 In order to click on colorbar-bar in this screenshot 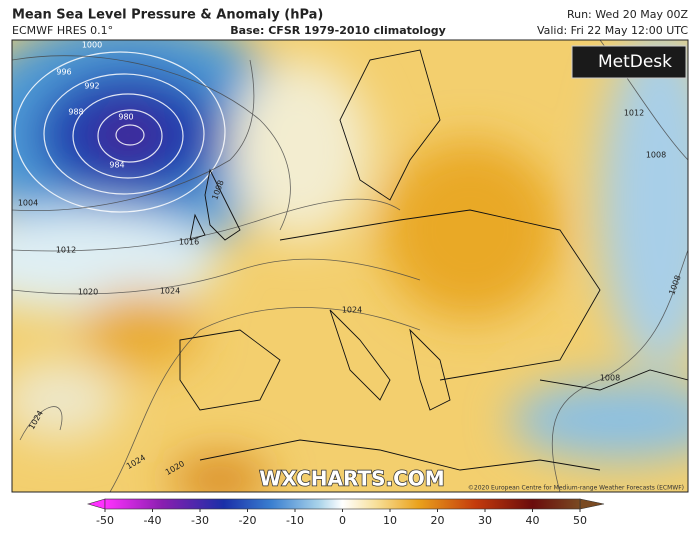, I will do `click(342, 504)`.